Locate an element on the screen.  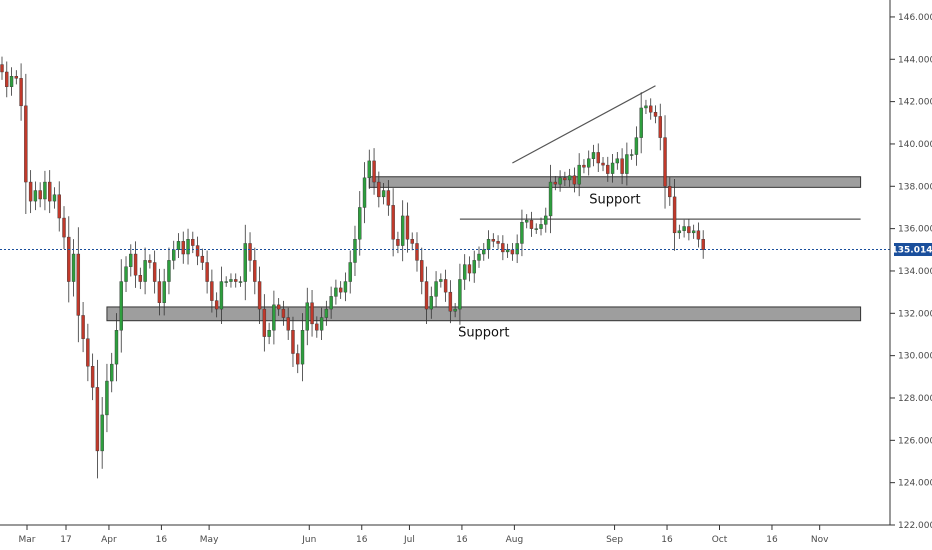
y-tick-label: 136.000 is located at coordinates (915, 230).